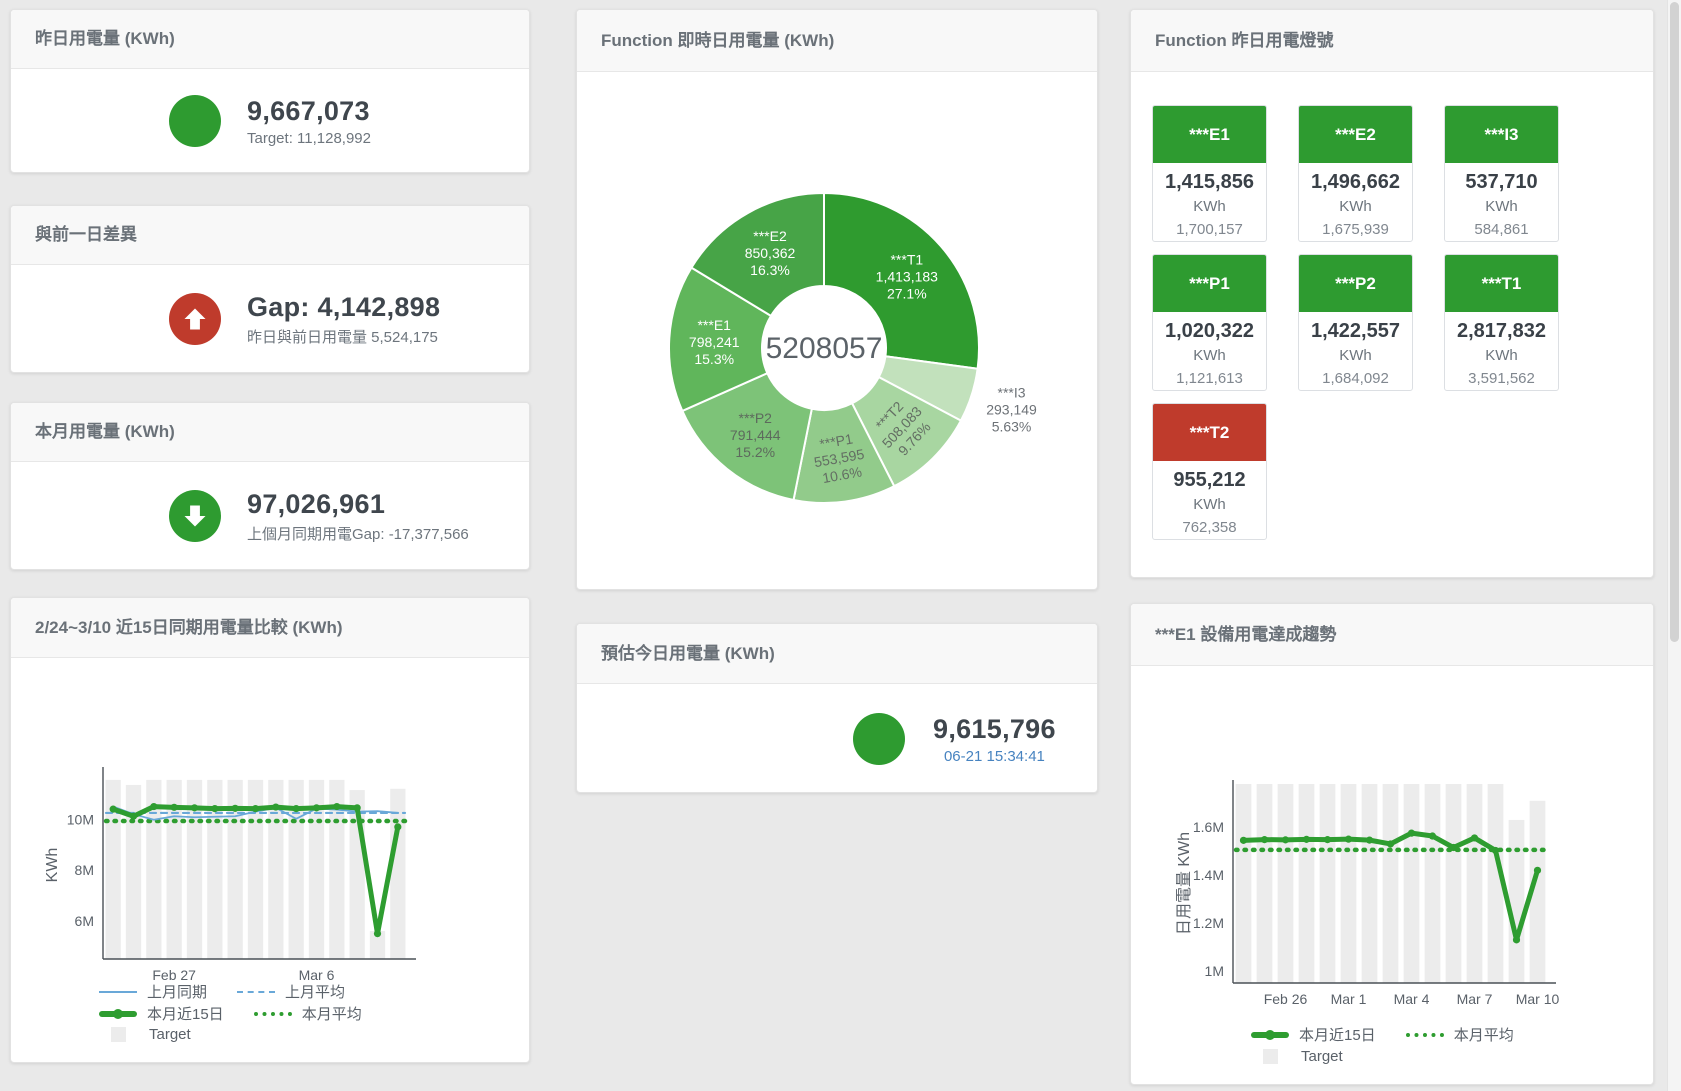 This screenshot has width=1681, height=1091. I want to click on card-title: 本月用電量 (KWh), so click(270, 432).